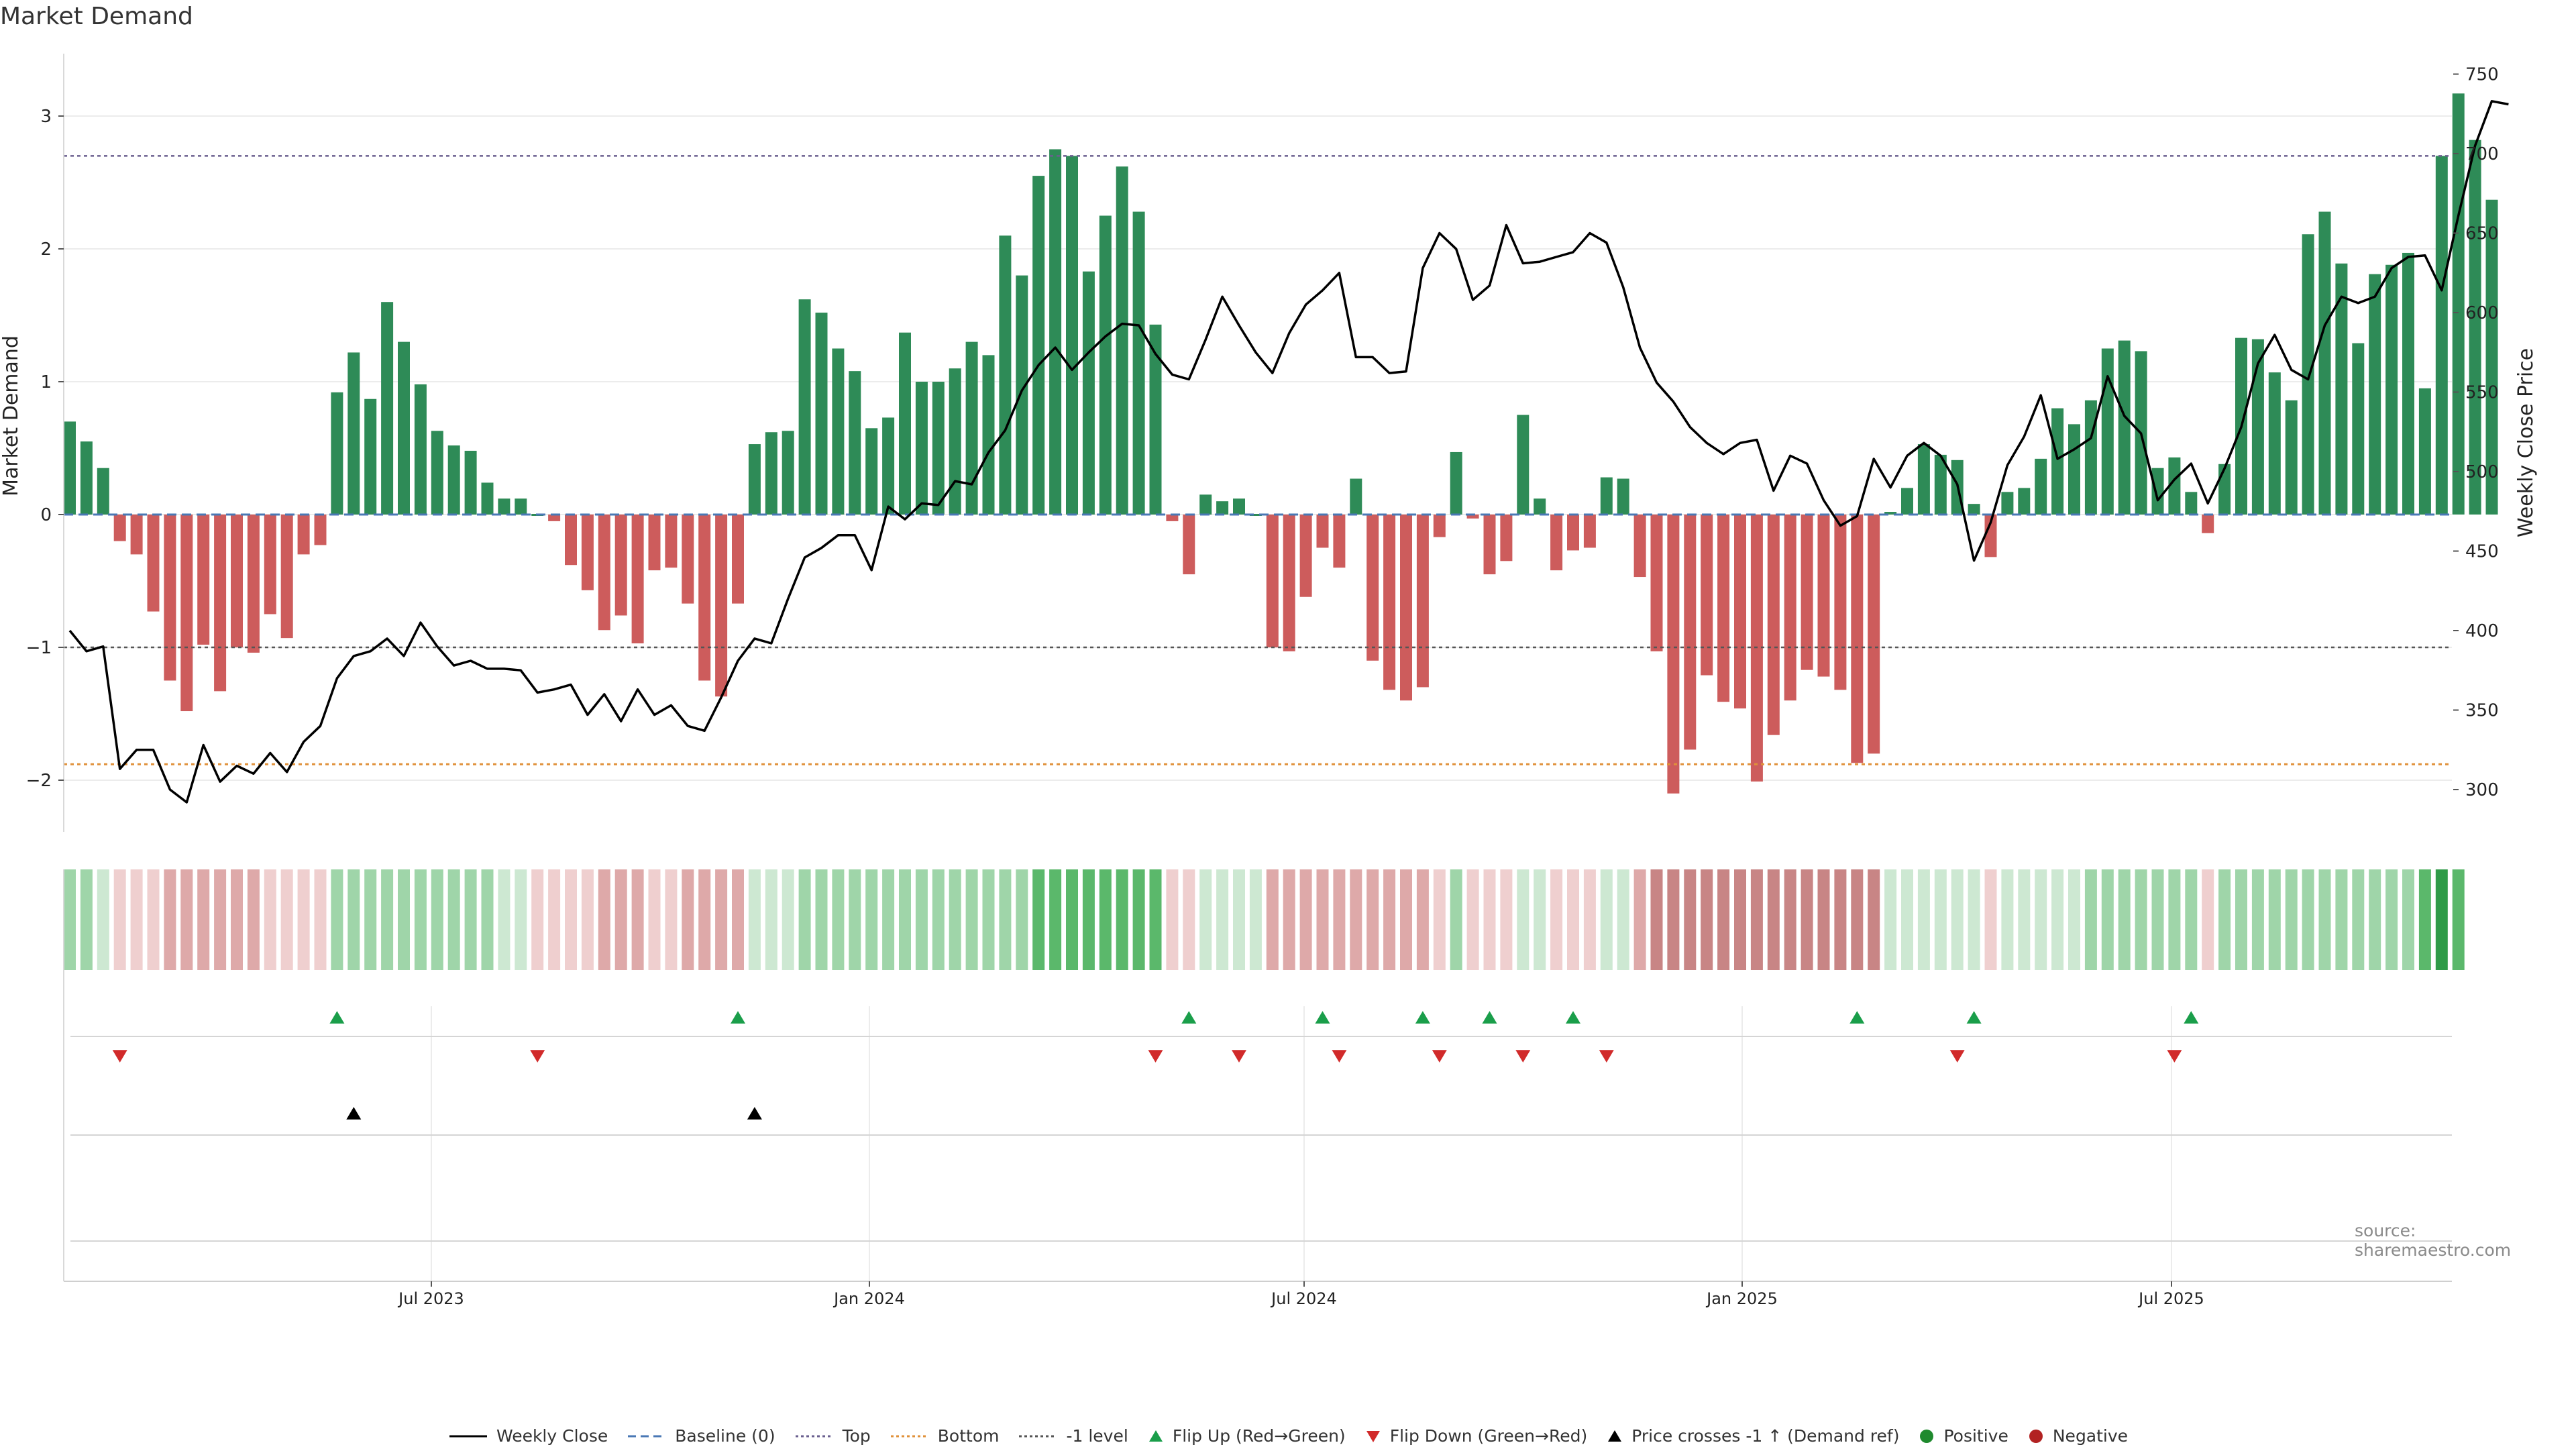 Image resolution: width=2576 pixels, height=1449 pixels. What do you see at coordinates (96, 16) in the screenshot?
I see `chart-title: Market Demand` at bounding box center [96, 16].